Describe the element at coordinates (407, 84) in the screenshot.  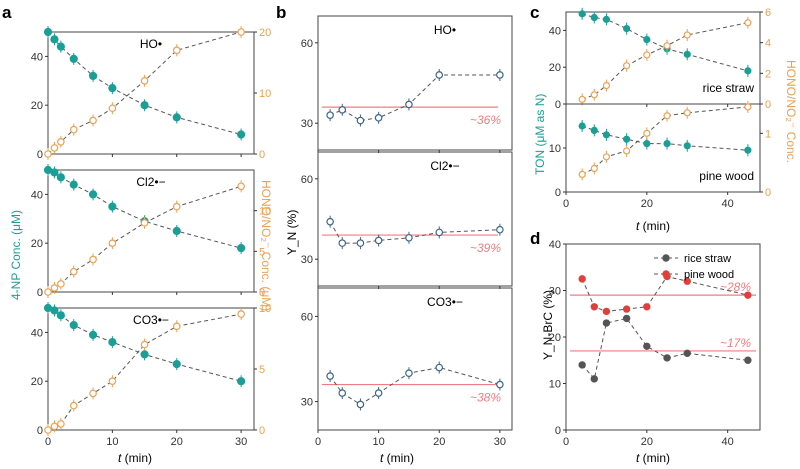
I see `chart-b1: 30 60 HO• ~36%` at that location.